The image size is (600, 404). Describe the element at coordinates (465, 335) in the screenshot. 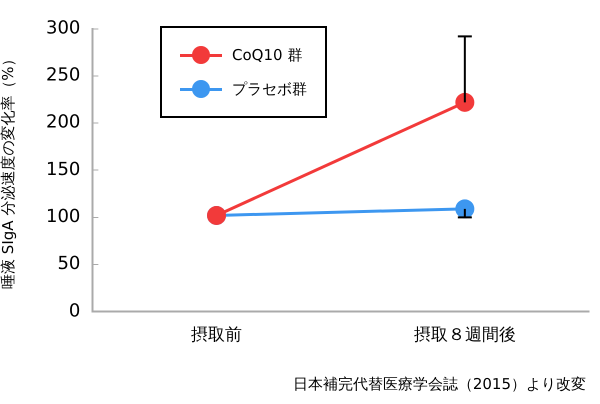

I see `x-tick-label: 摂取８週間後` at that location.